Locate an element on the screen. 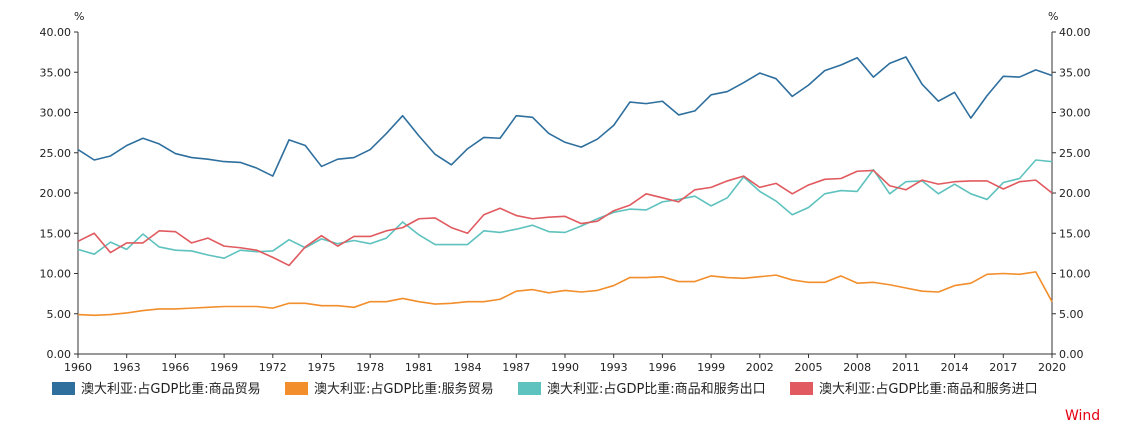  x-tick-label: 1960 is located at coordinates (78, 367).